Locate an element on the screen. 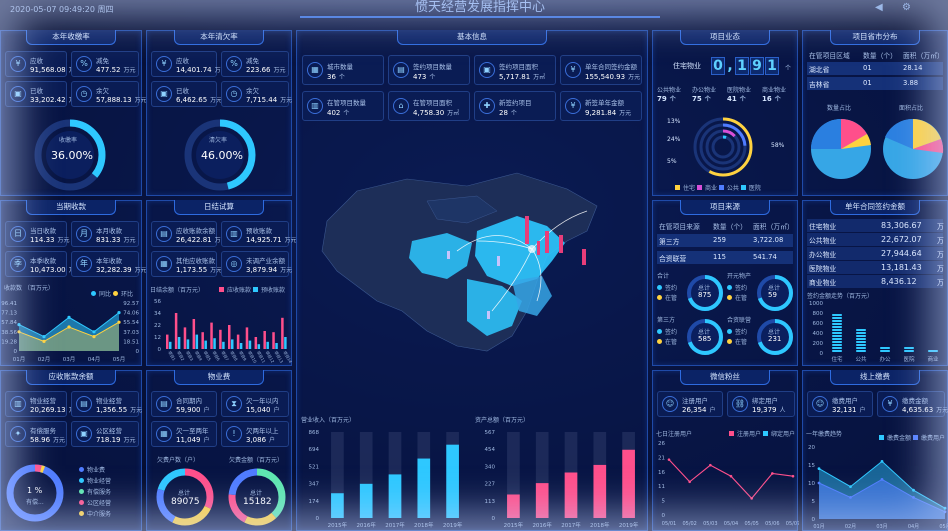  contract-row: 商业物业 8,436.12 万 is located at coordinates (875, 281).